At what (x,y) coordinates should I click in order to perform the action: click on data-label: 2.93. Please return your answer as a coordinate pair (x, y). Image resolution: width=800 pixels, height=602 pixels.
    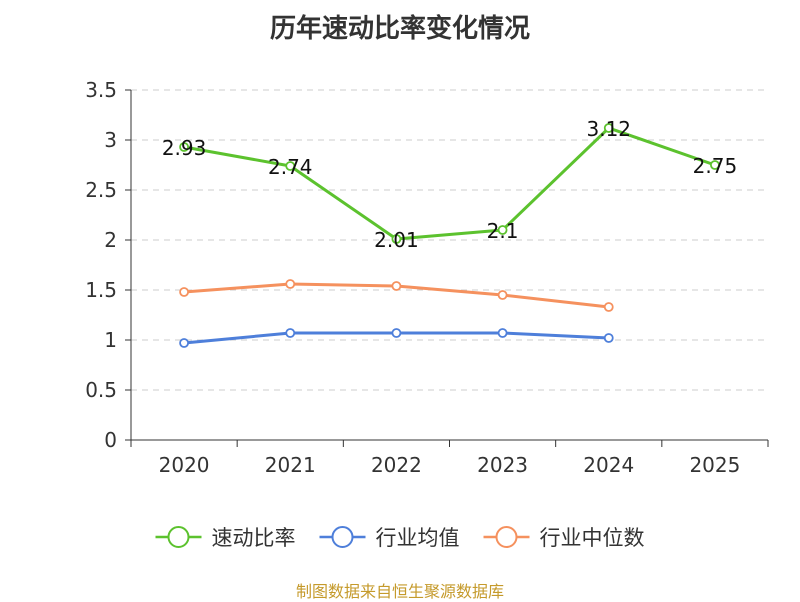
    Looking at the image, I should click on (184, 148).